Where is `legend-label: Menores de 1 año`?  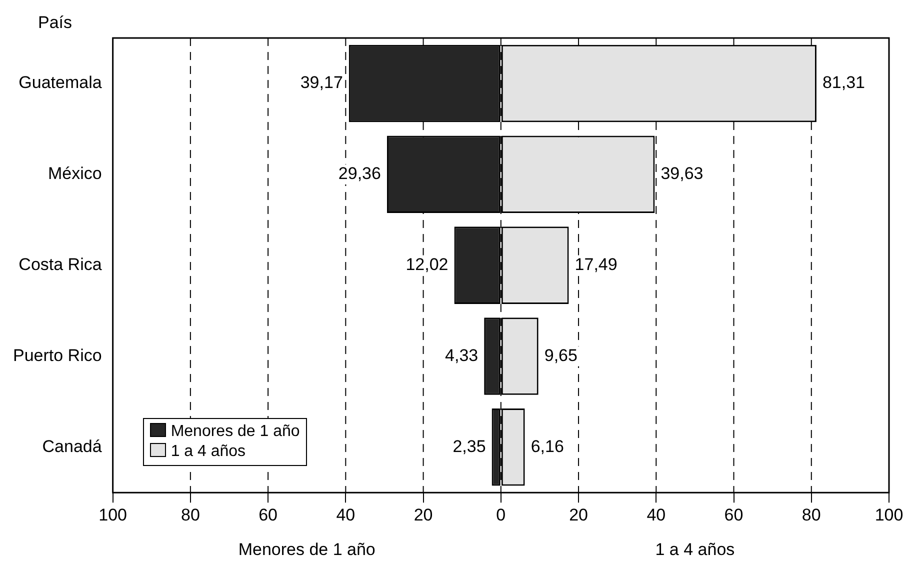
legend-label: Menores de 1 año is located at coordinates (235, 432).